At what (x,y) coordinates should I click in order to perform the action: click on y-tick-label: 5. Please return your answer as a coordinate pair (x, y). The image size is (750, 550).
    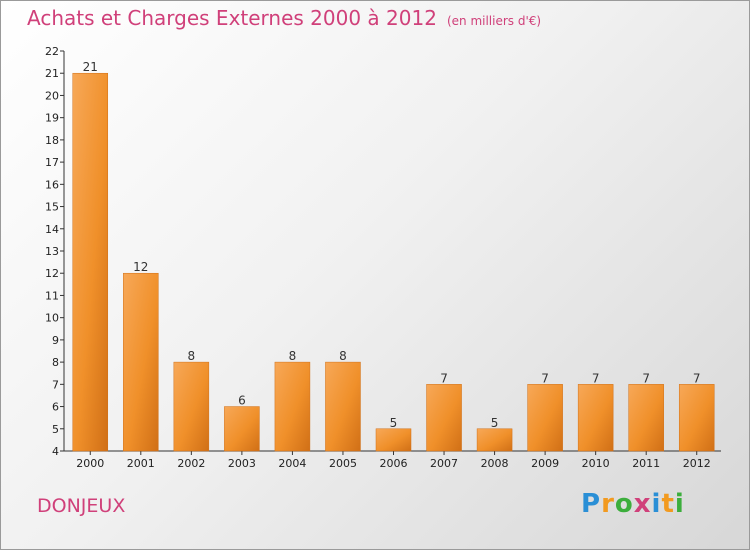
    Looking at the image, I should click on (55, 429).